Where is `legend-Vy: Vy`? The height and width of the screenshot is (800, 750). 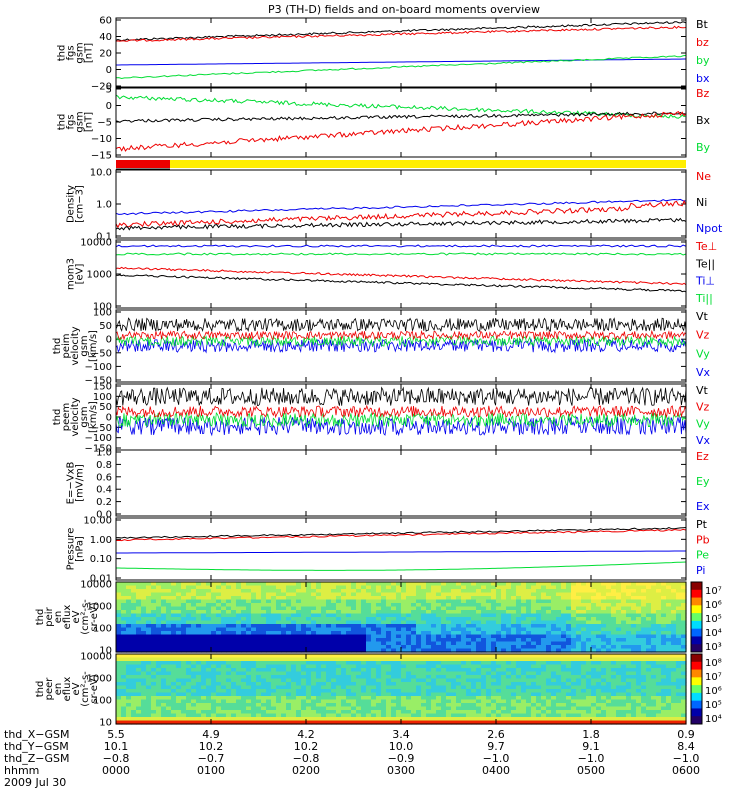 legend-Vy: Vy is located at coordinates (703, 353).